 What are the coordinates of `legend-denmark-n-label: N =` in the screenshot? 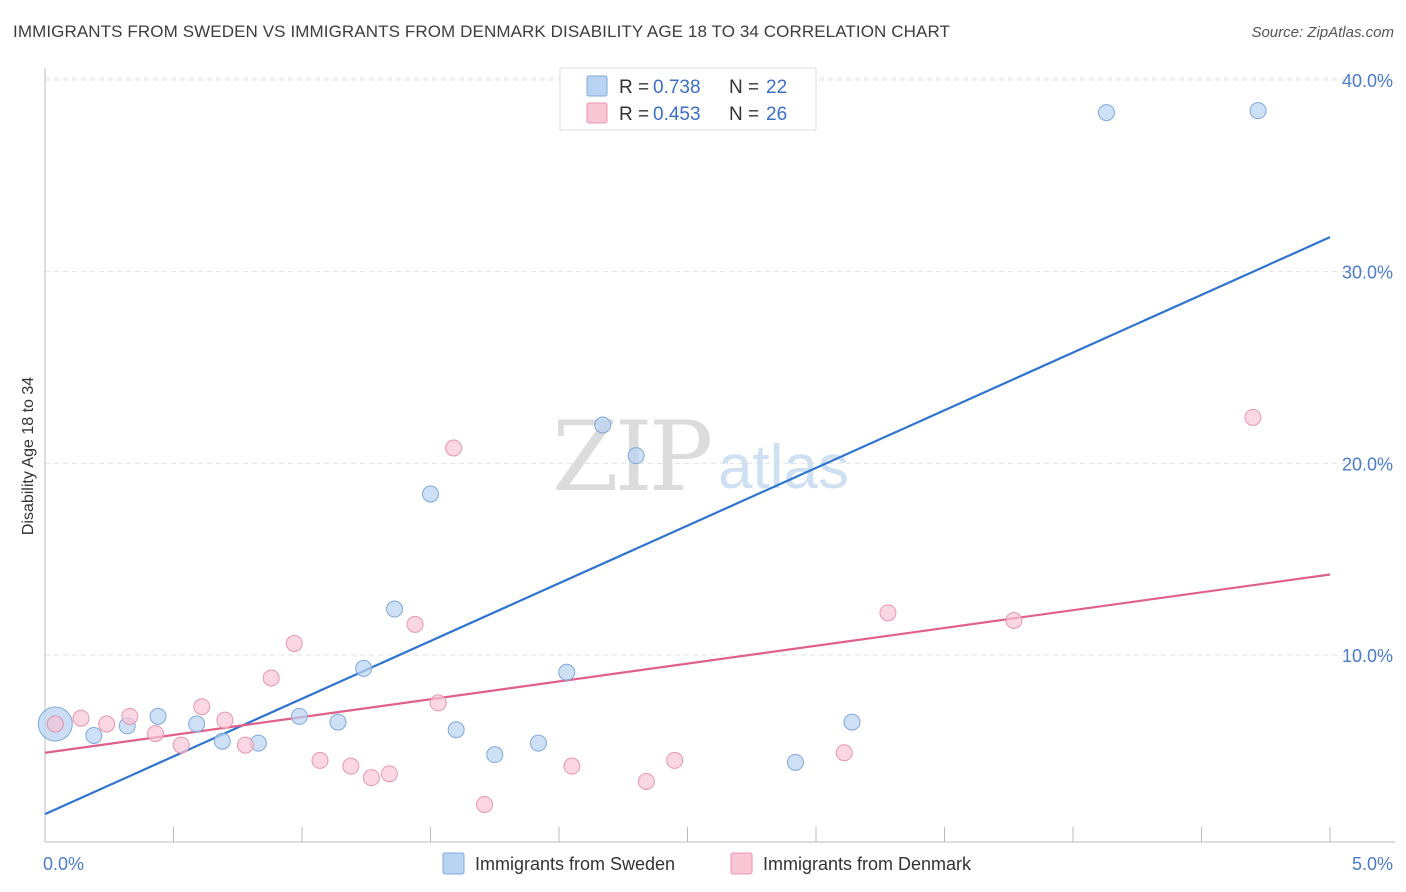 It's located at (744, 114).